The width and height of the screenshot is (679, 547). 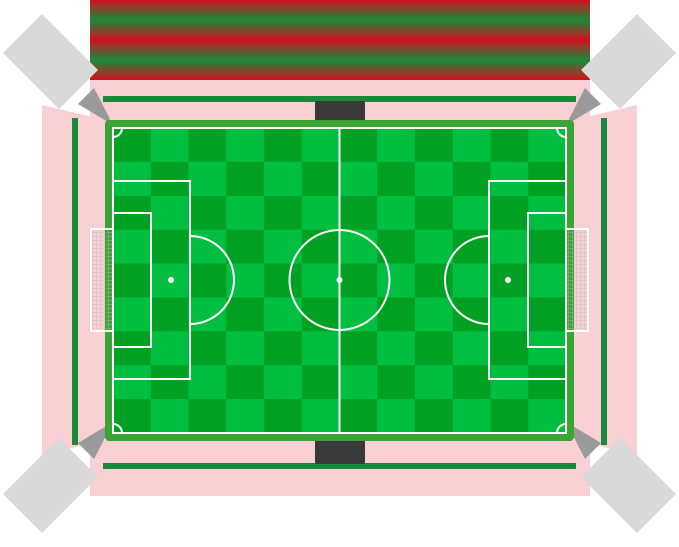 What do you see at coordinates (75, 281) in the screenshot?
I see `stripe-left` at bounding box center [75, 281].